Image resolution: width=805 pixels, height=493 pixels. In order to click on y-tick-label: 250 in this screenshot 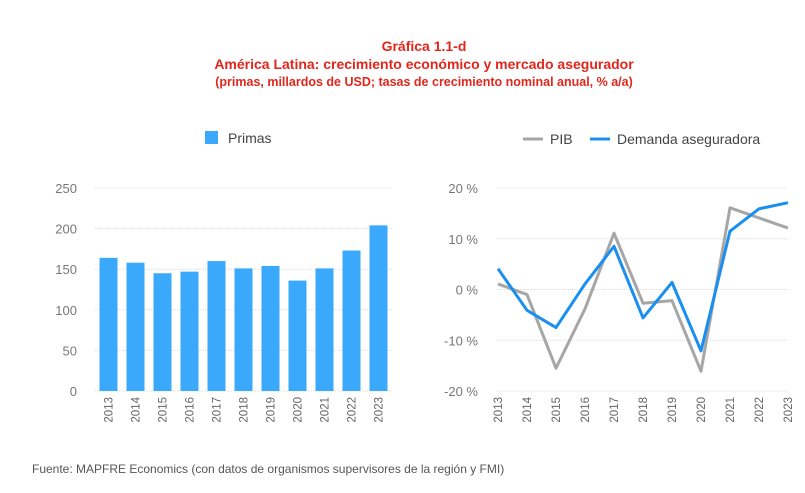, I will do `click(66, 188)`.